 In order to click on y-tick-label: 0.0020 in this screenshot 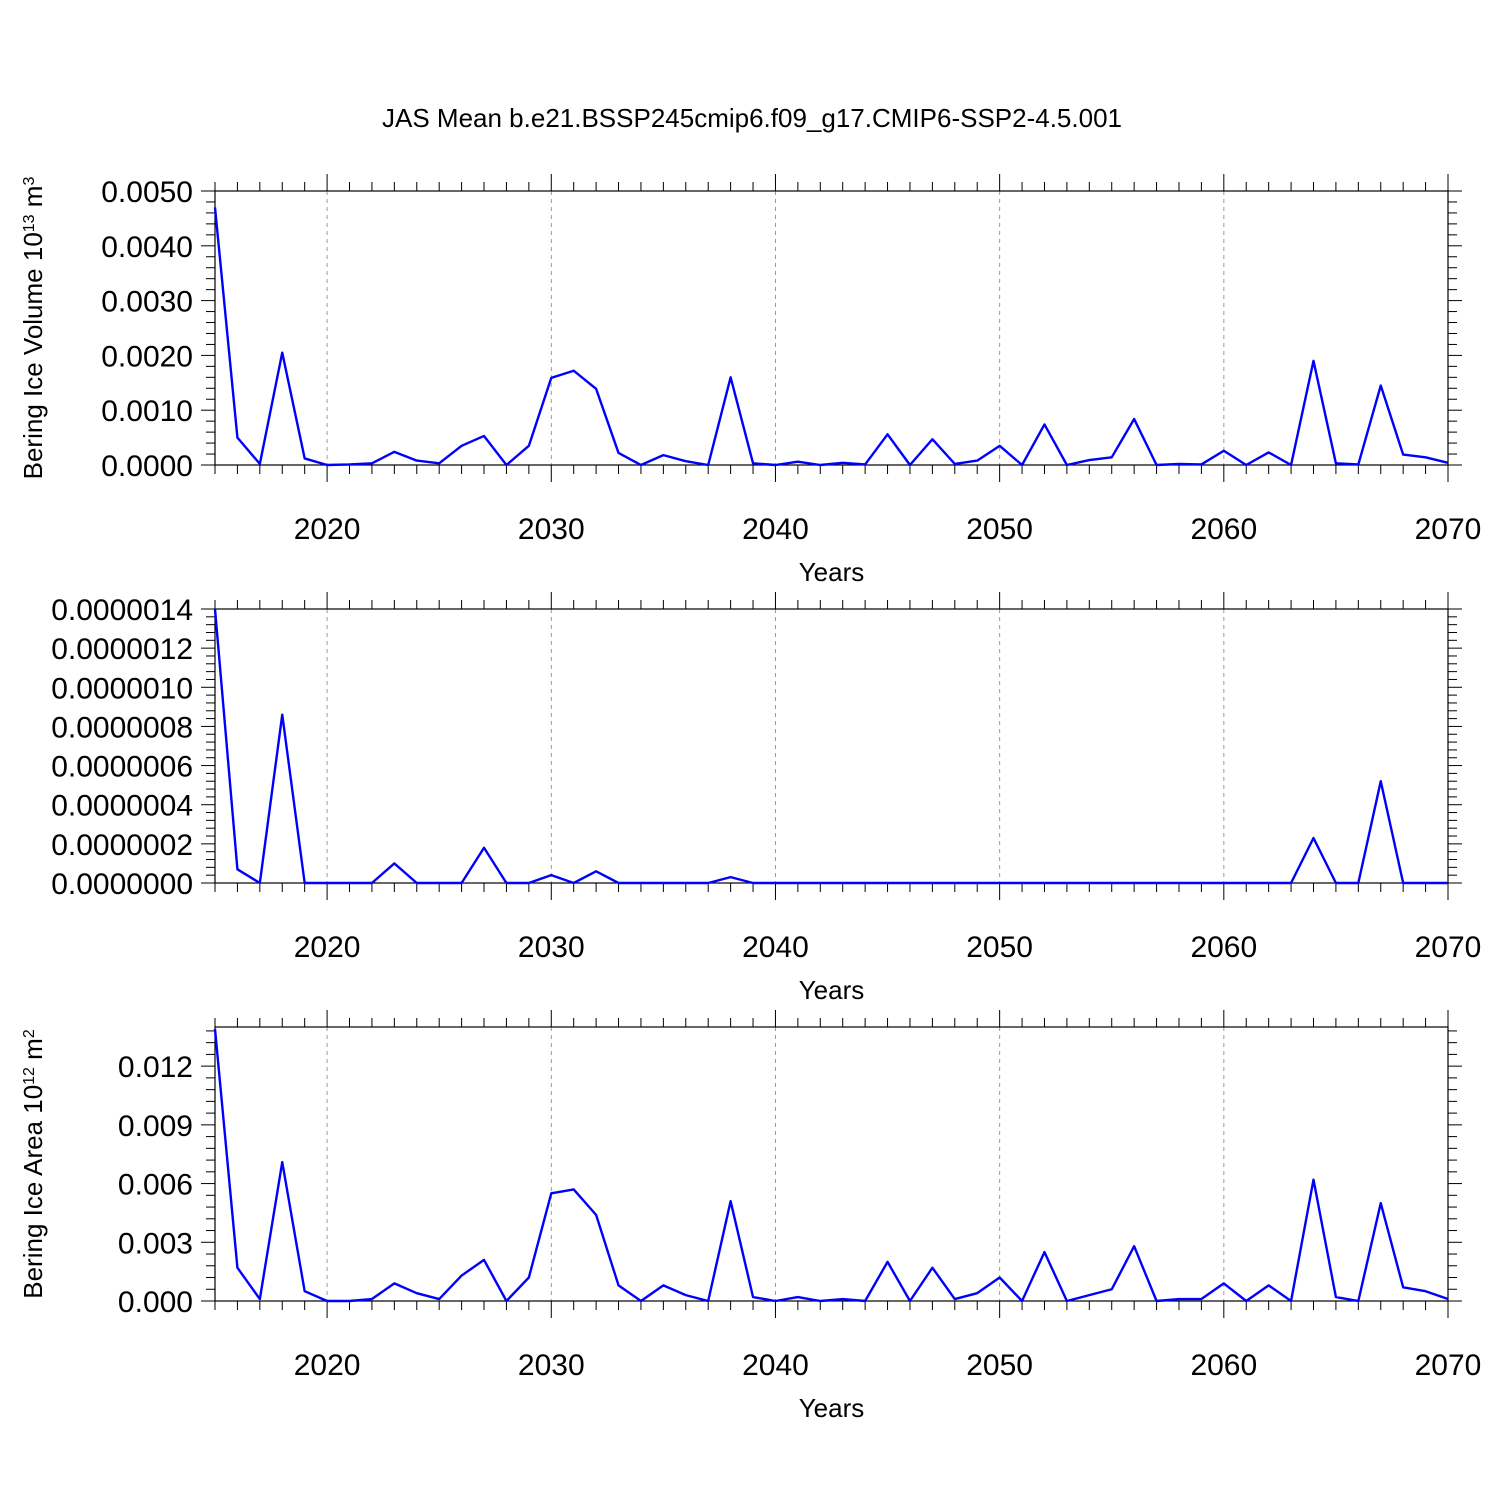, I will do `click(147, 356)`.